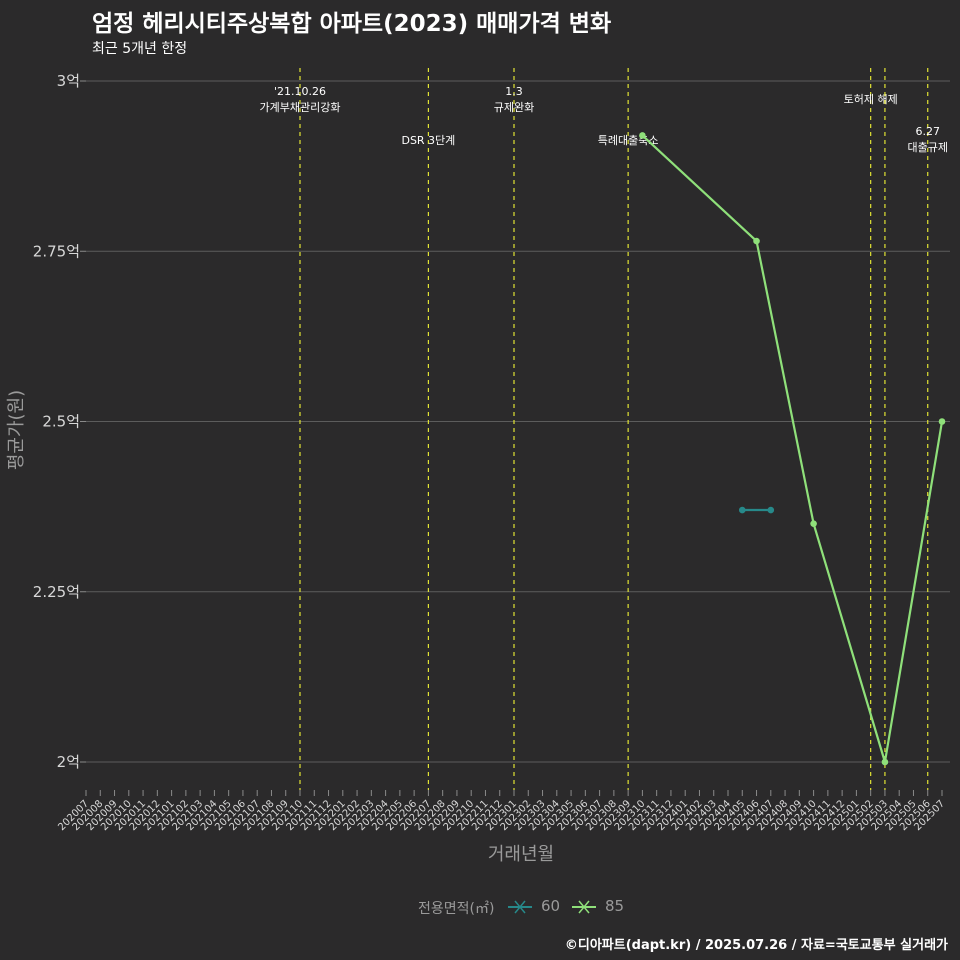  I want to click on y-tick-label: 2억, so click(68, 762).